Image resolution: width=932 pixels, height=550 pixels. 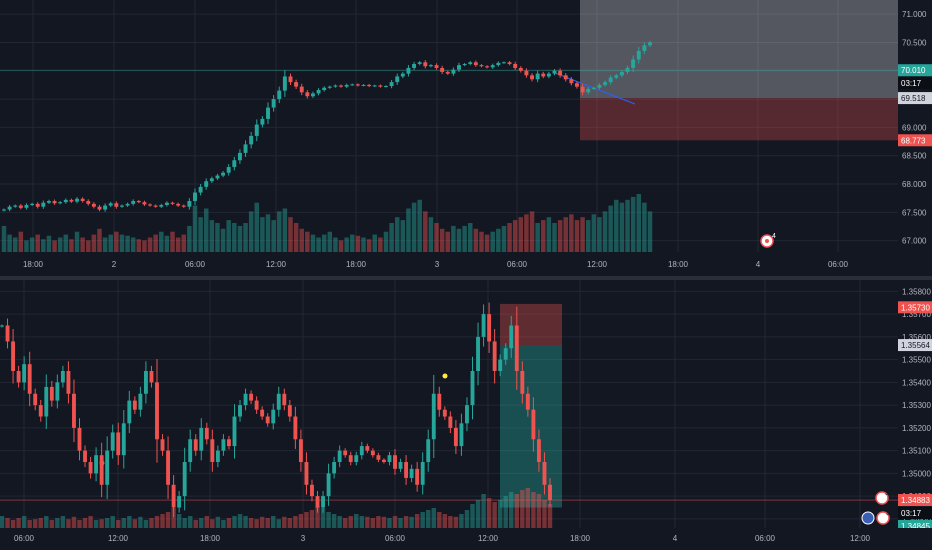 I want to click on pane-divider, so click(x=466, y=278).